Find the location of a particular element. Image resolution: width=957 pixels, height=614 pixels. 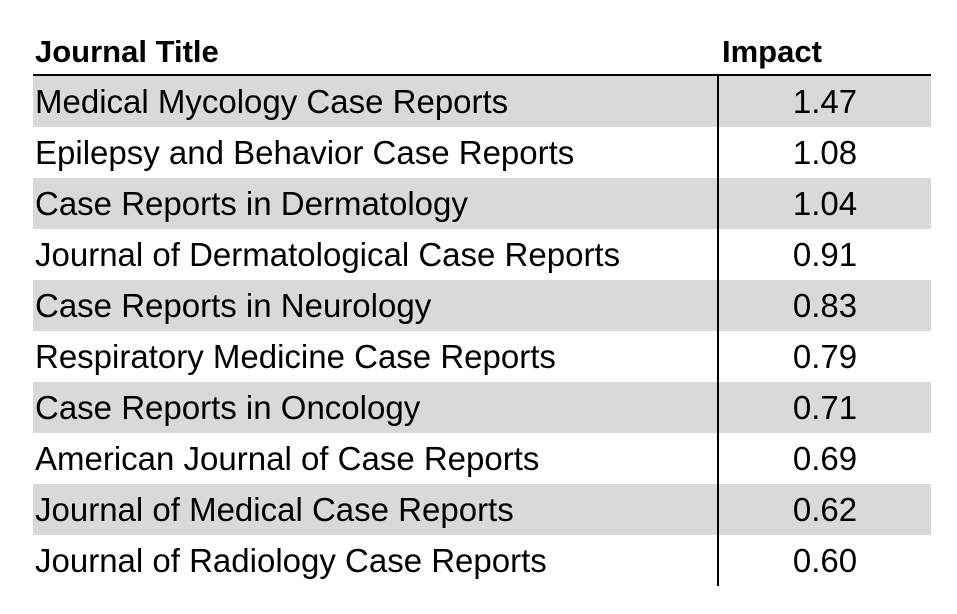

journal-title-cell: American Journal of Case Reports is located at coordinates (287, 458).